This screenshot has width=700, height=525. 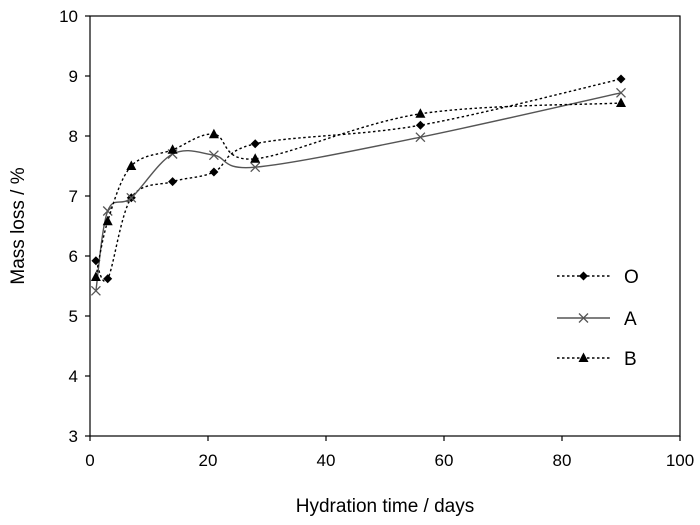 What do you see at coordinates (18, 225) in the screenshot?
I see `y-axis-label: Mass loss / %` at bounding box center [18, 225].